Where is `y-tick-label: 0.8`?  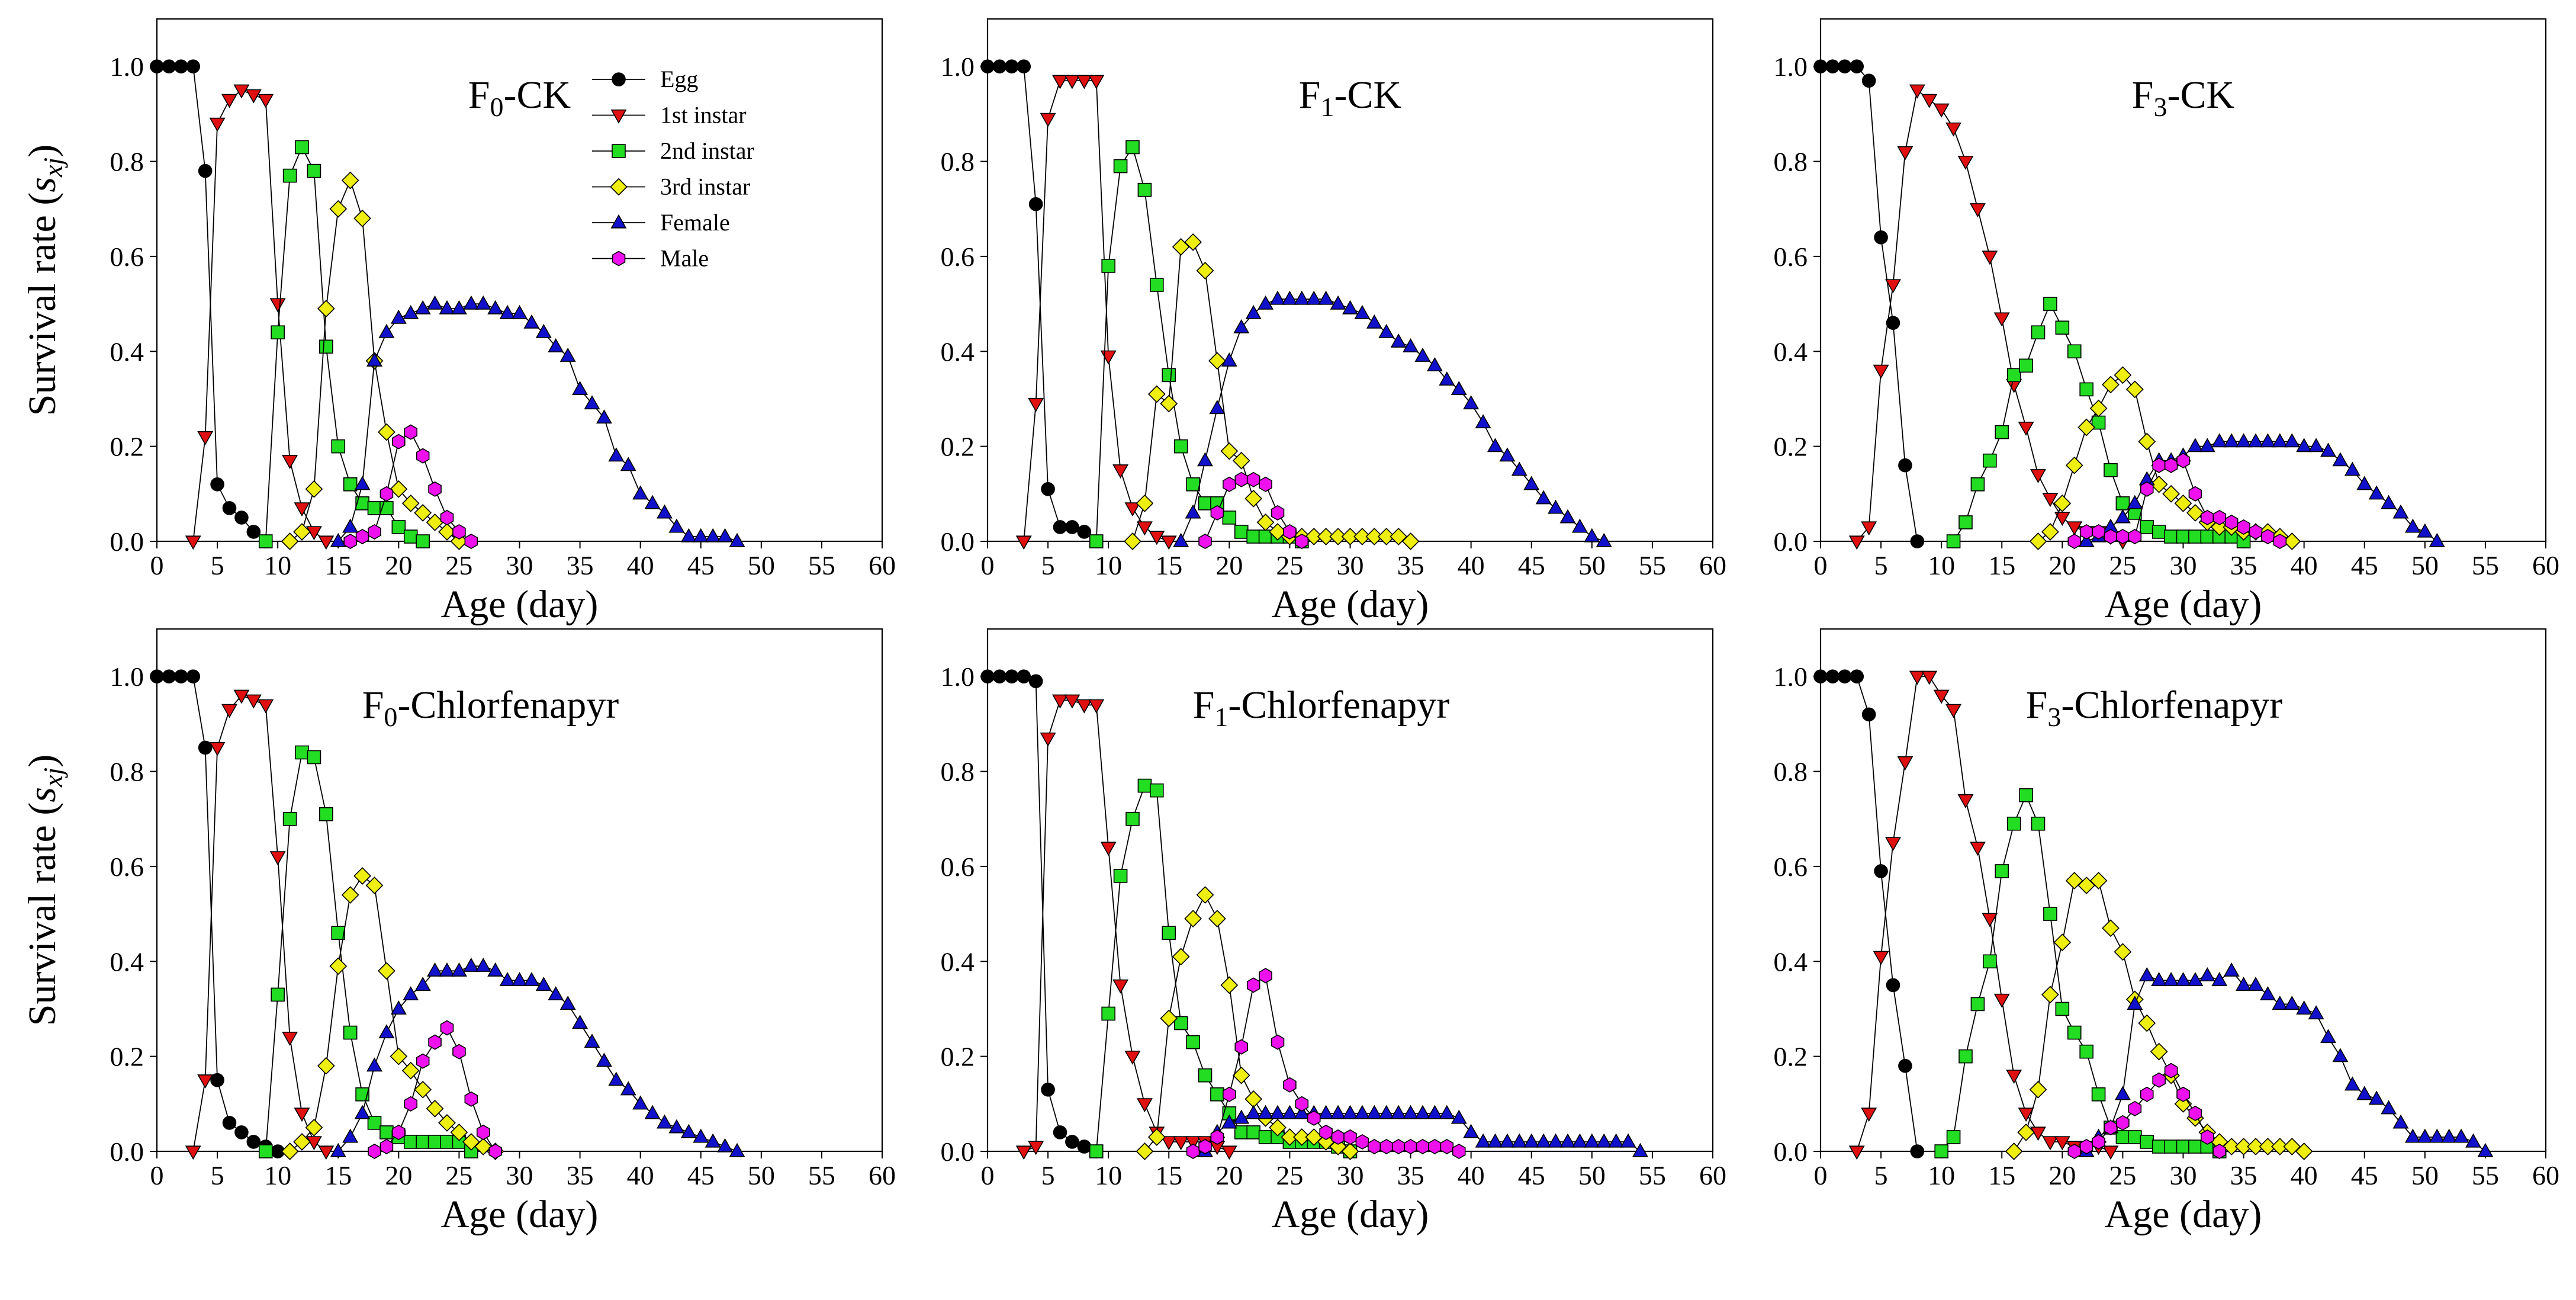 y-tick-label: 0.8 is located at coordinates (1791, 162).